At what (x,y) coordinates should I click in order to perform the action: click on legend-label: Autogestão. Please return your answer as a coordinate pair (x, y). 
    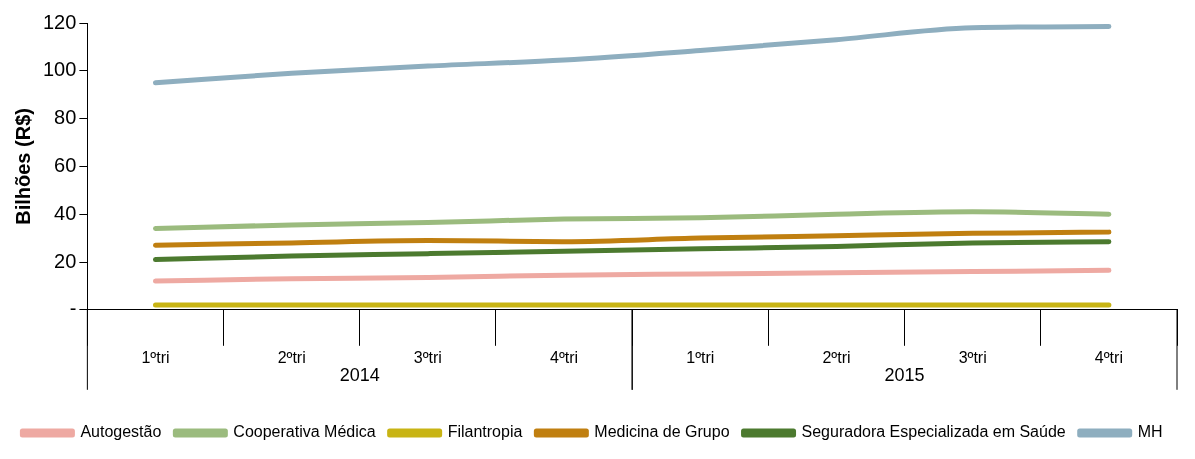
    Looking at the image, I should click on (121, 432).